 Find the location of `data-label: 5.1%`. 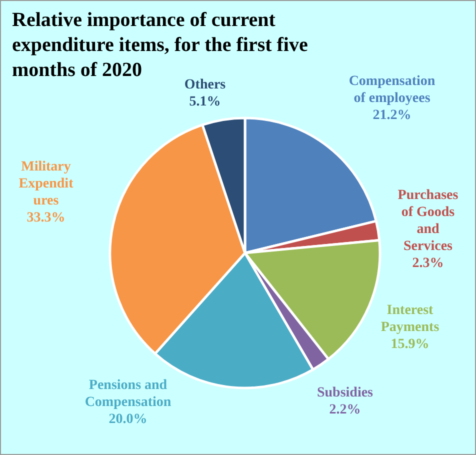

data-label: 5.1% is located at coordinates (205, 102).